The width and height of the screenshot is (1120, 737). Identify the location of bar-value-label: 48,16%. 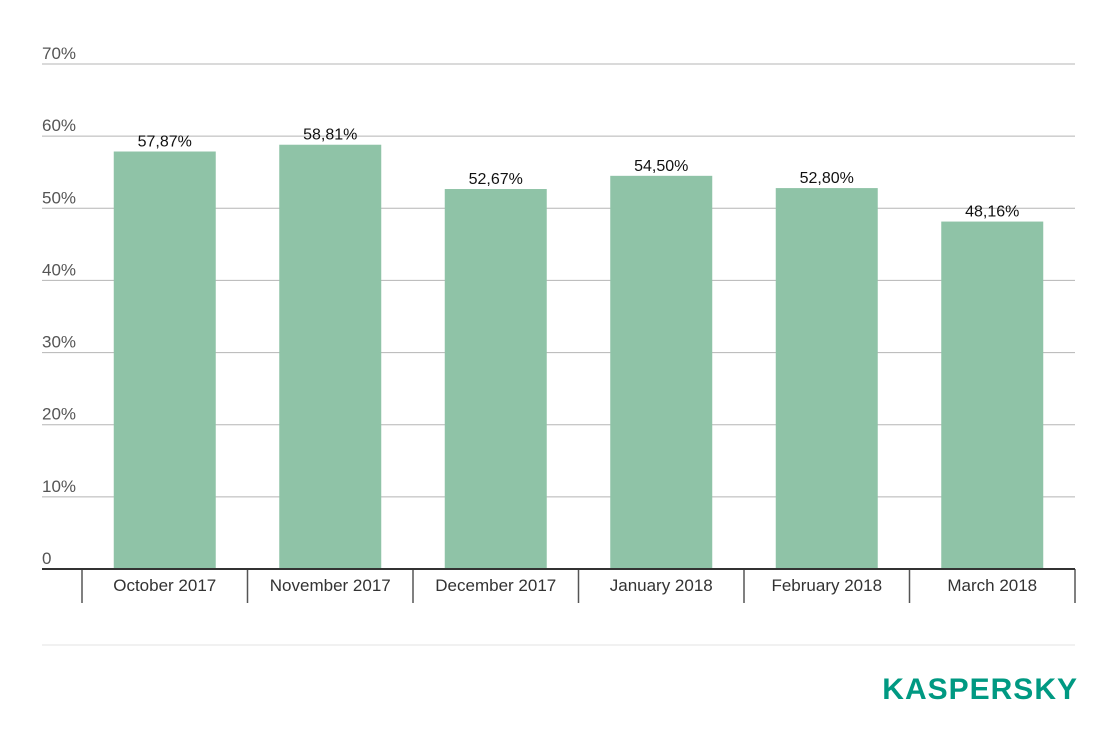
(992, 212).